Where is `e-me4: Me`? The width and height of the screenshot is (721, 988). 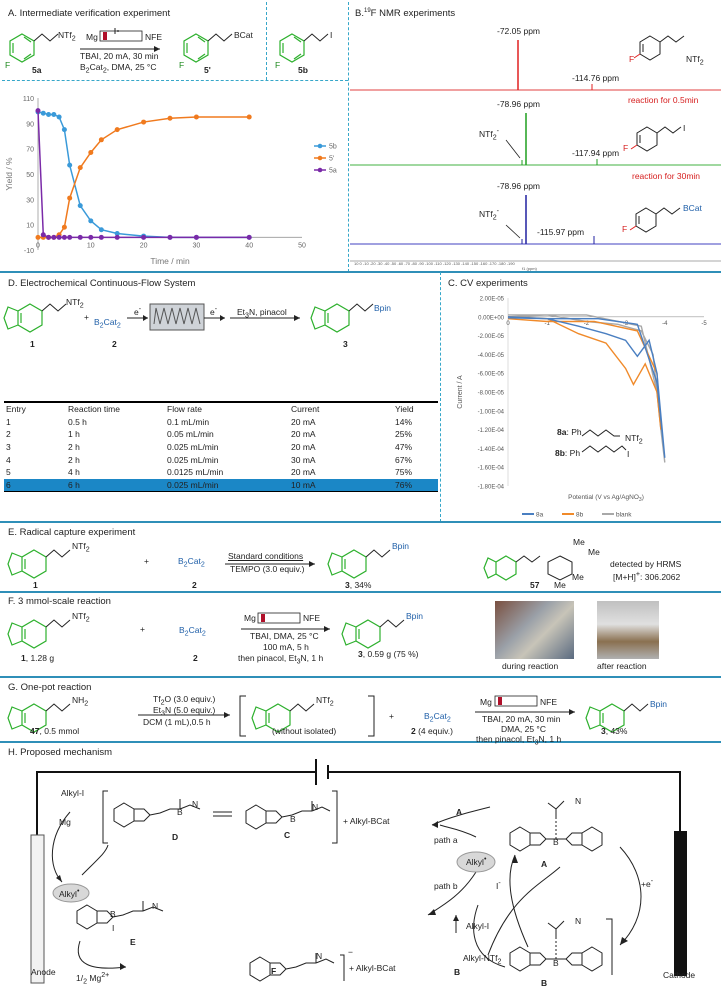
e-me4: Me is located at coordinates (560, 585).